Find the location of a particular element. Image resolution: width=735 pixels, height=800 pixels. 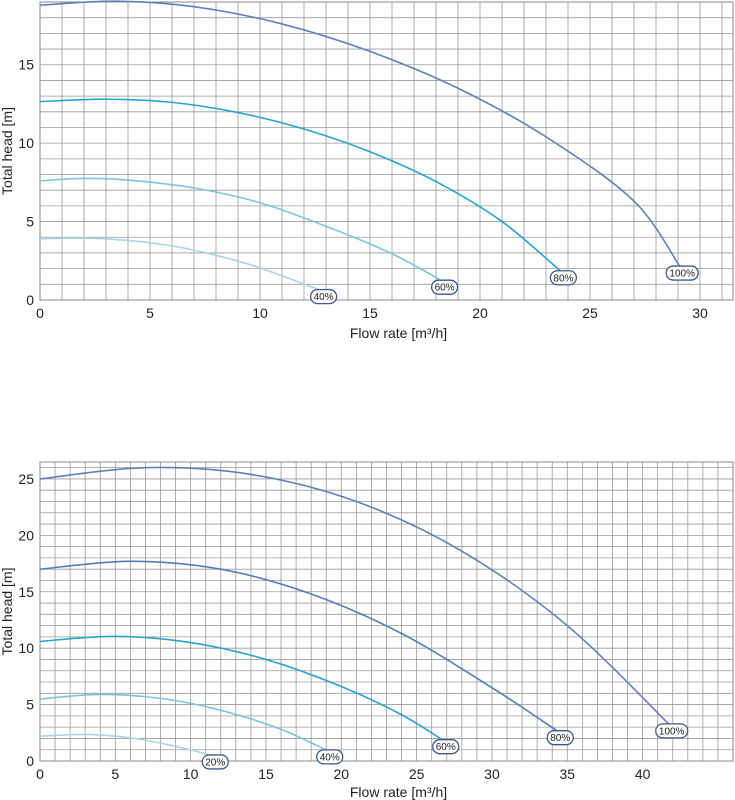

y-tick-label: 25 is located at coordinates (26, 479).